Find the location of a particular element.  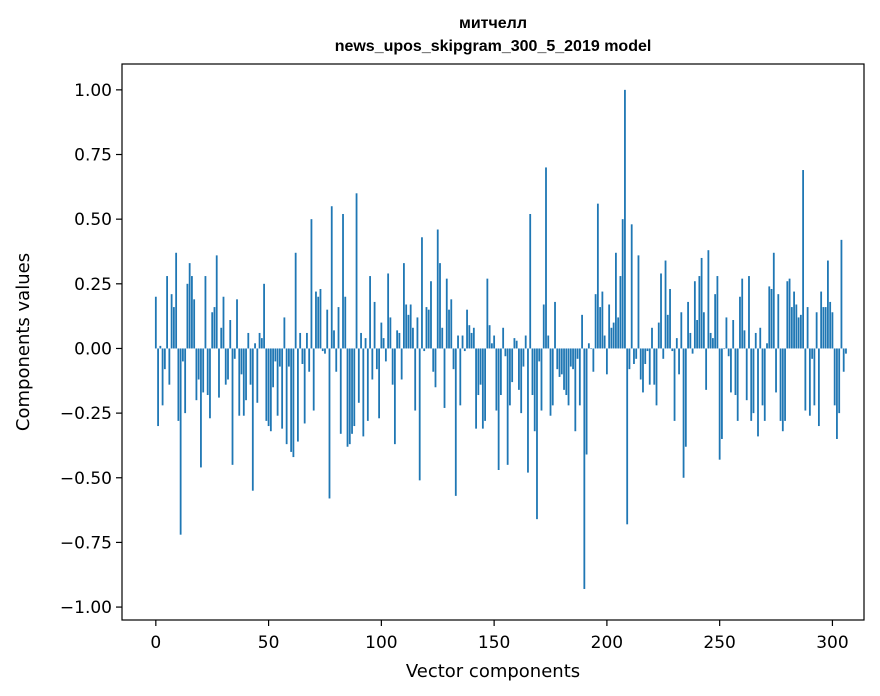

y-tick-label: 0.50 is located at coordinates (93, 220).